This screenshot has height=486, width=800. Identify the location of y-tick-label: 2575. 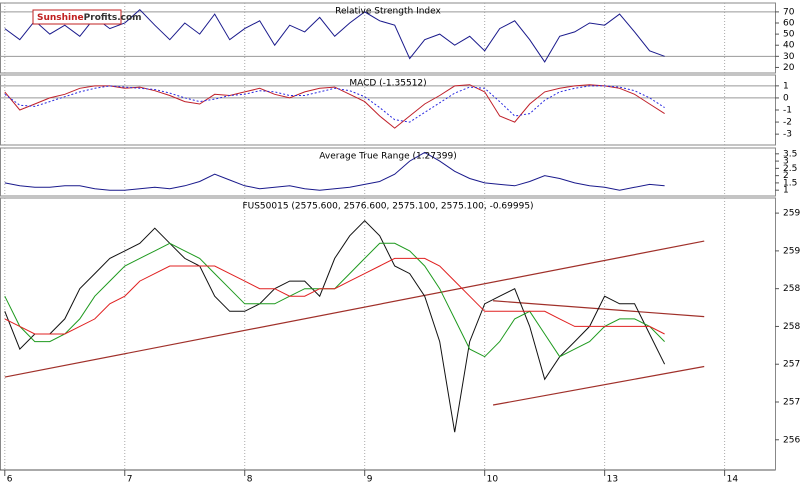
(791, 365).